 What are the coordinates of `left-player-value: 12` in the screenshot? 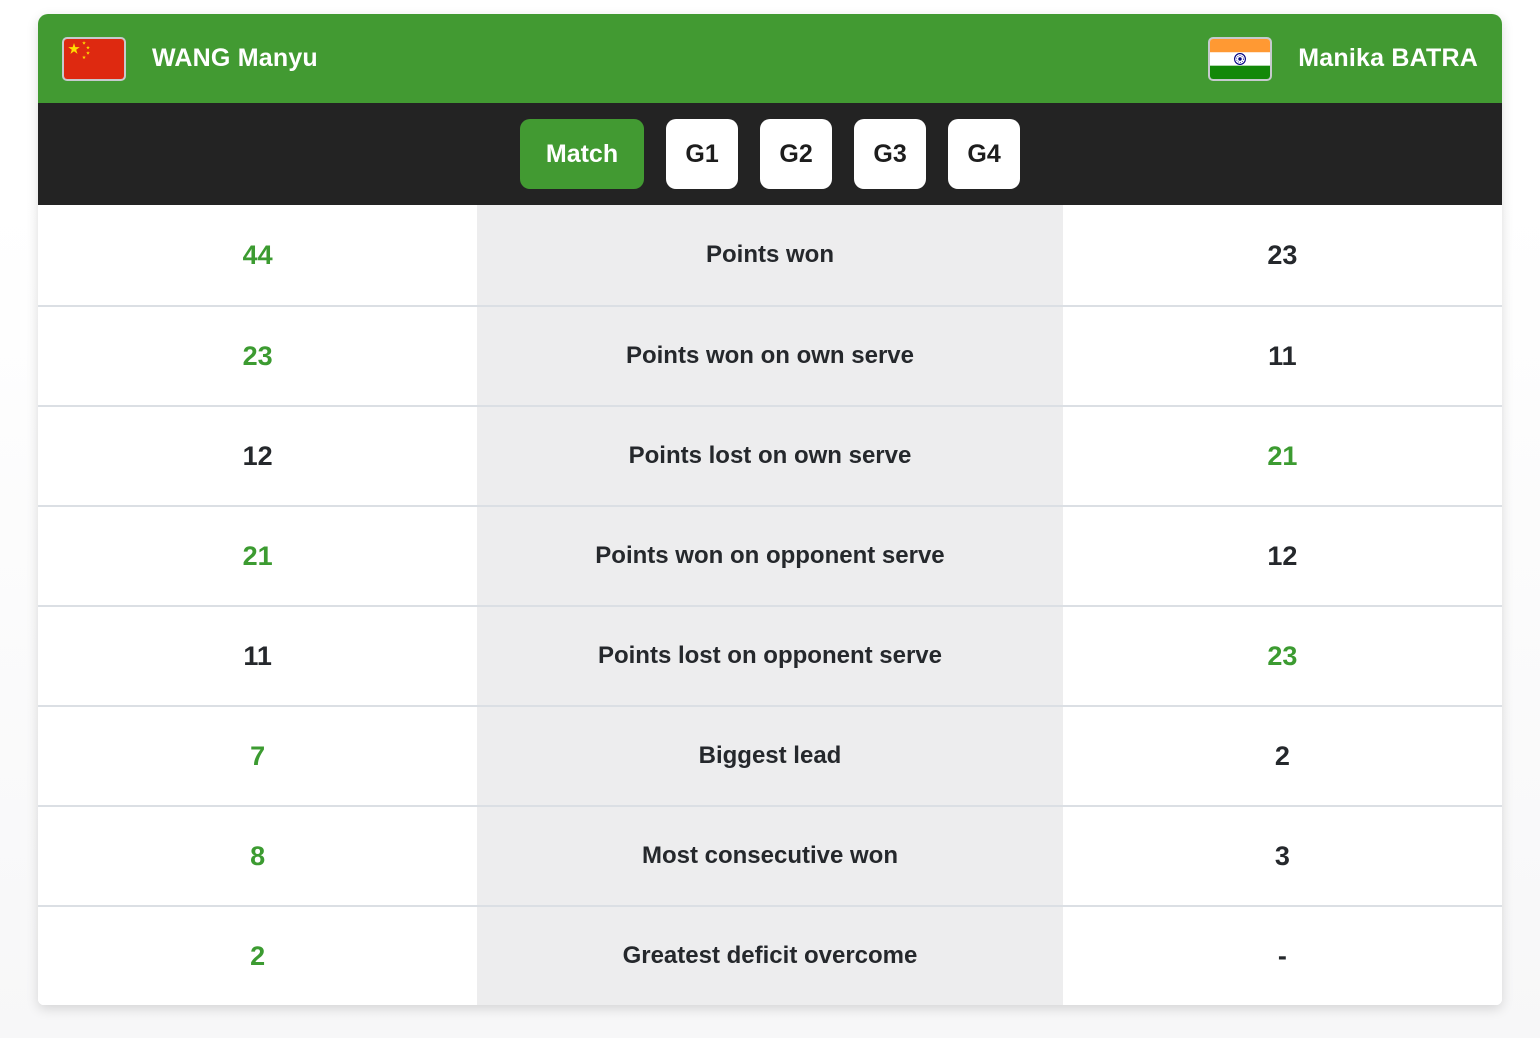 It's located at (257, 455).